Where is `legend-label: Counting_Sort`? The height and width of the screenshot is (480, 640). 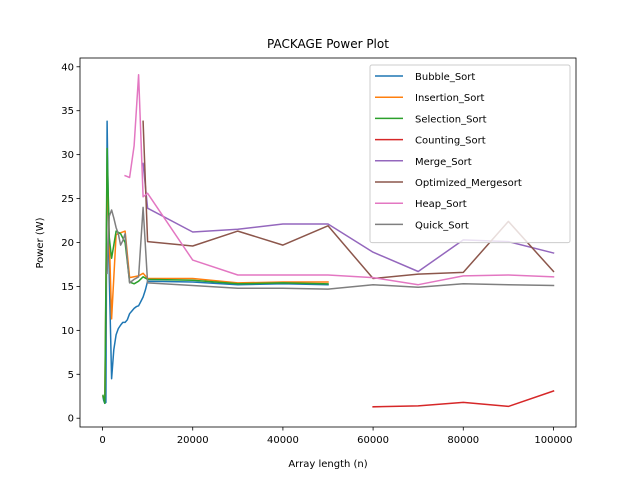 legend-label: Counting_Sort is located at coordinates (450, 141).